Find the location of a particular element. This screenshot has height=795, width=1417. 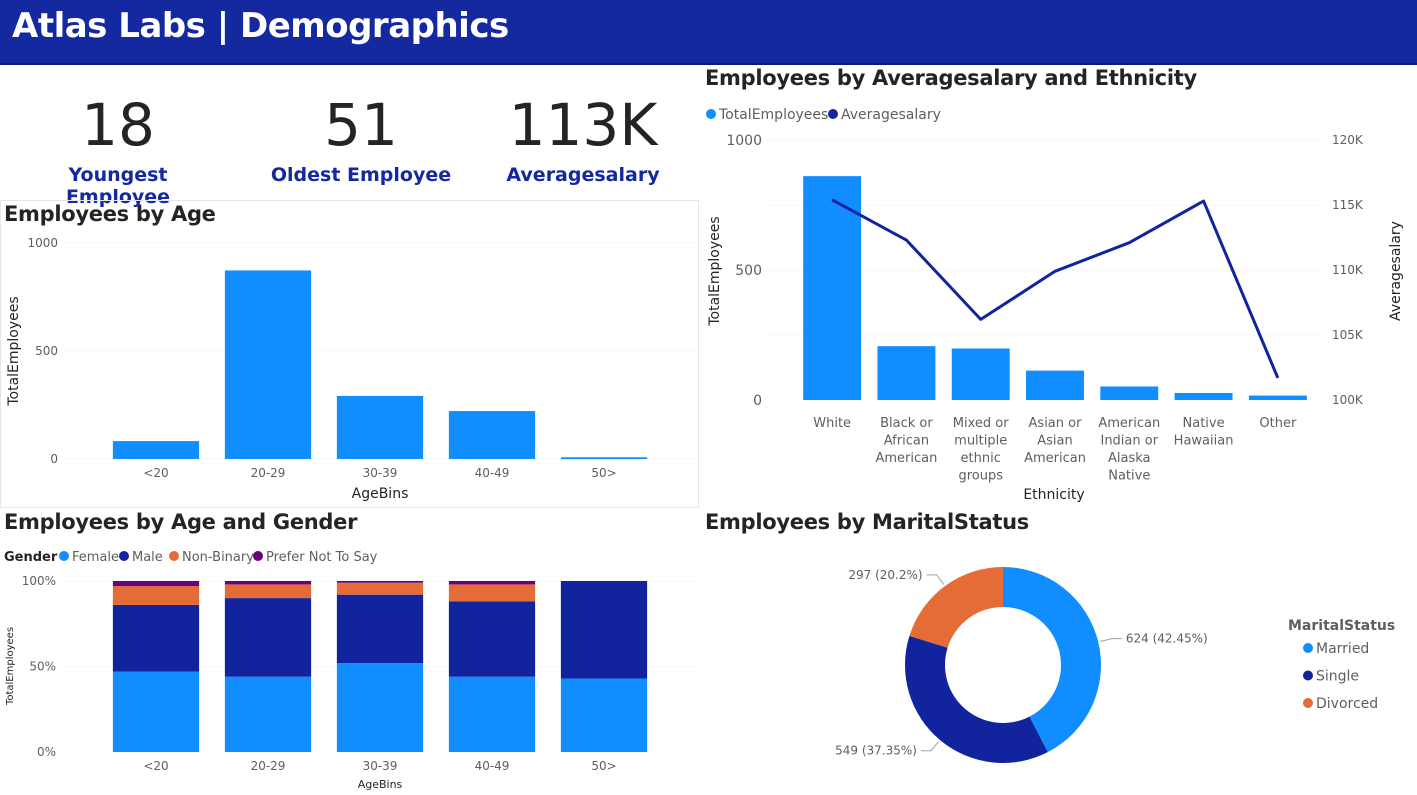

report-header: Atlas Labs | Demographics is located at coordinates (708, 32).